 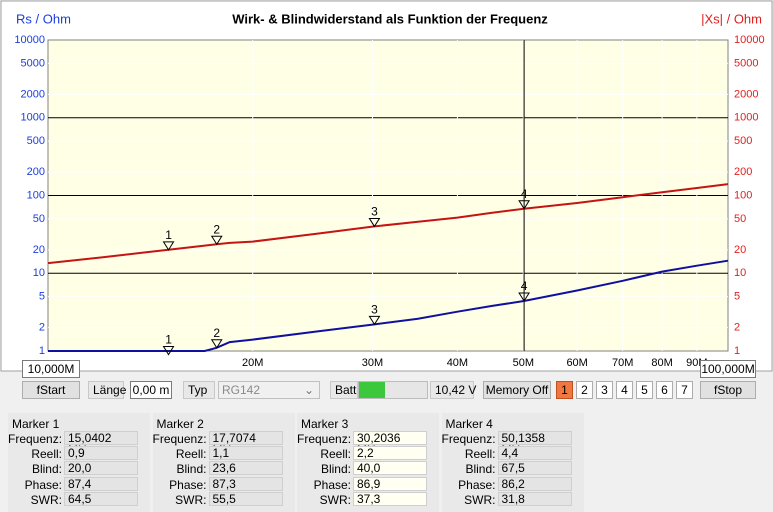 What do you see at coordinates (743, 195) in the screenshot?
I see `y2-tick-label: 100` at bounding box center [743, 195].